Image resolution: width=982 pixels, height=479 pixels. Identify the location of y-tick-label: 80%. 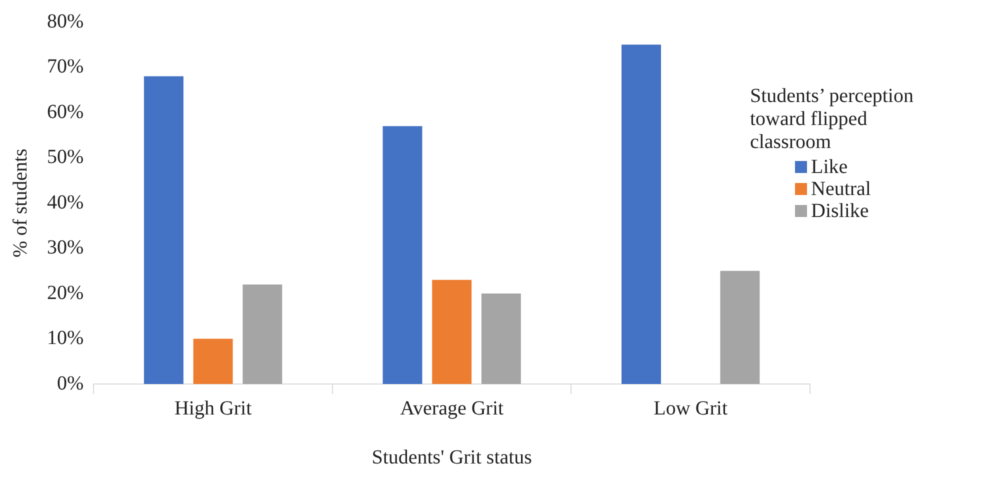
(65, 21).